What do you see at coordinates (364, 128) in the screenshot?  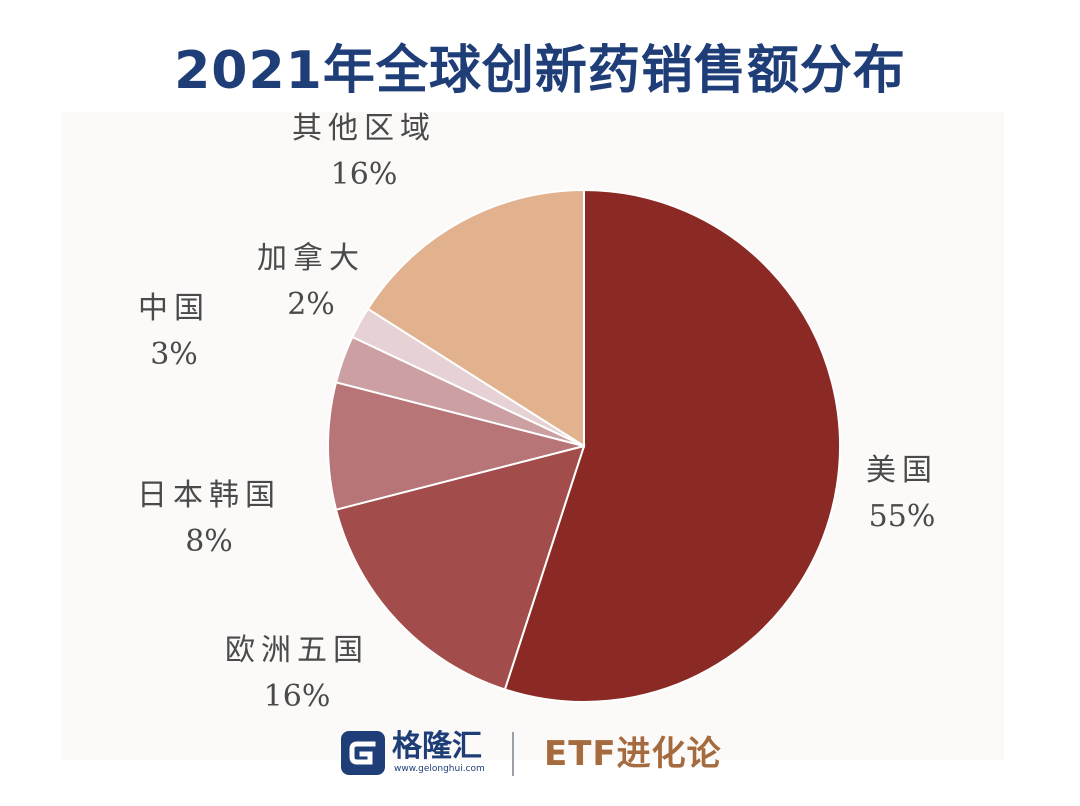 I see `slice-name-label-6: 其他区域` at bounding box center [364, 128].